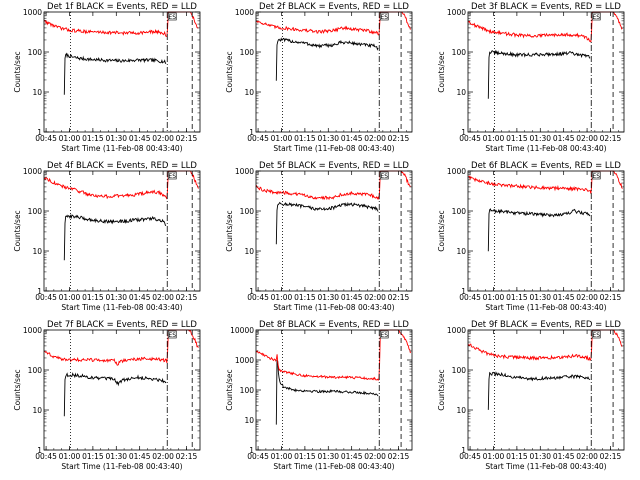  Describe the element at coordinates (122, 7) in the screenshot. I see `chart-title: Det 1f BLACK = Events, RED = LLD` at that location.